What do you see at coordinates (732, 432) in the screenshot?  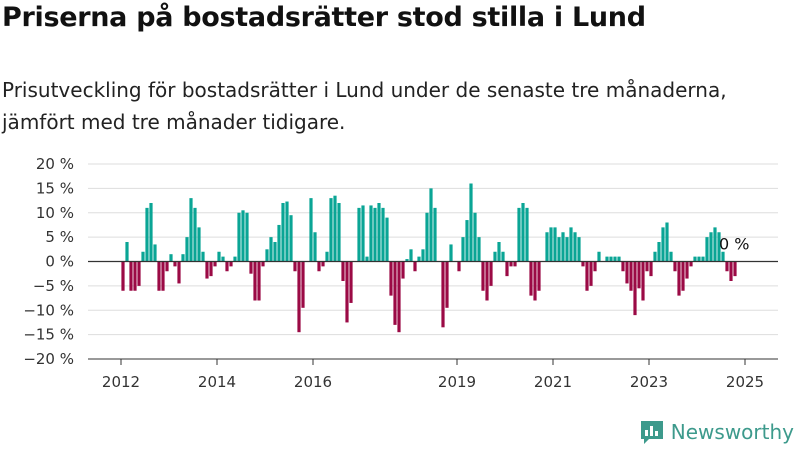 I see `brand-name: Newsworthy` at bounding box center [732, 432].